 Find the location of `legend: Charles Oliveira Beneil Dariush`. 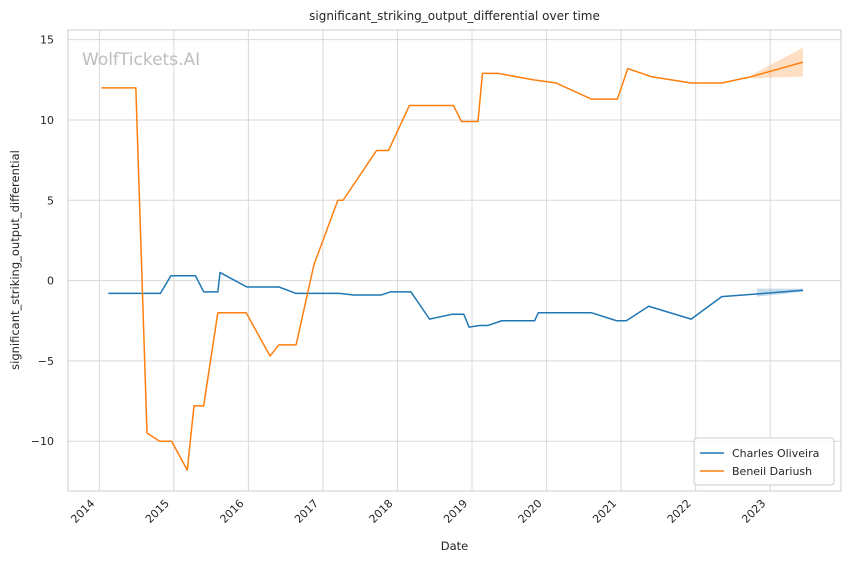

legend: Charles Oliveira Beneil Dariush is located at coordinates (764, 461).